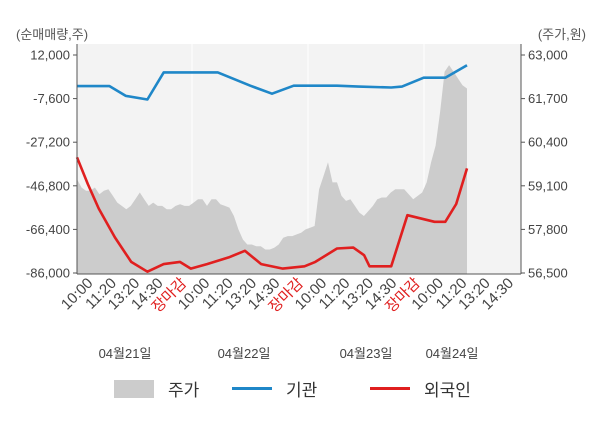  What do you see at coordinates (125, 353) in the screenshot?
I see `date-label: 04월21일` at bounding box center [125, 353].